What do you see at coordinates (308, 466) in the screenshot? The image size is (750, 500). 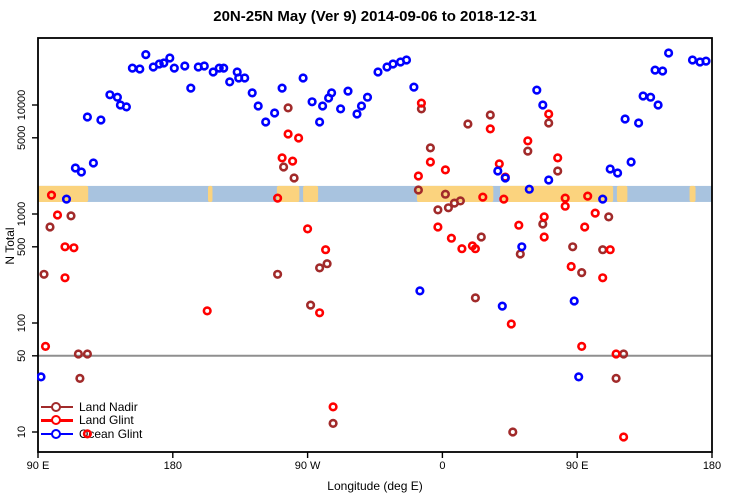 I see `x-tick-label: 90 W` at bounding box center [308, 466].